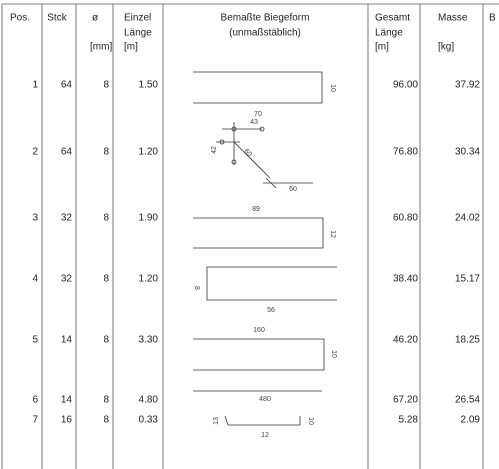 The height and width of the screenshot is (469, 499). Describe the element at coordinates (95, 18) in the screenshot. I see `header-cell: ø` at that location.